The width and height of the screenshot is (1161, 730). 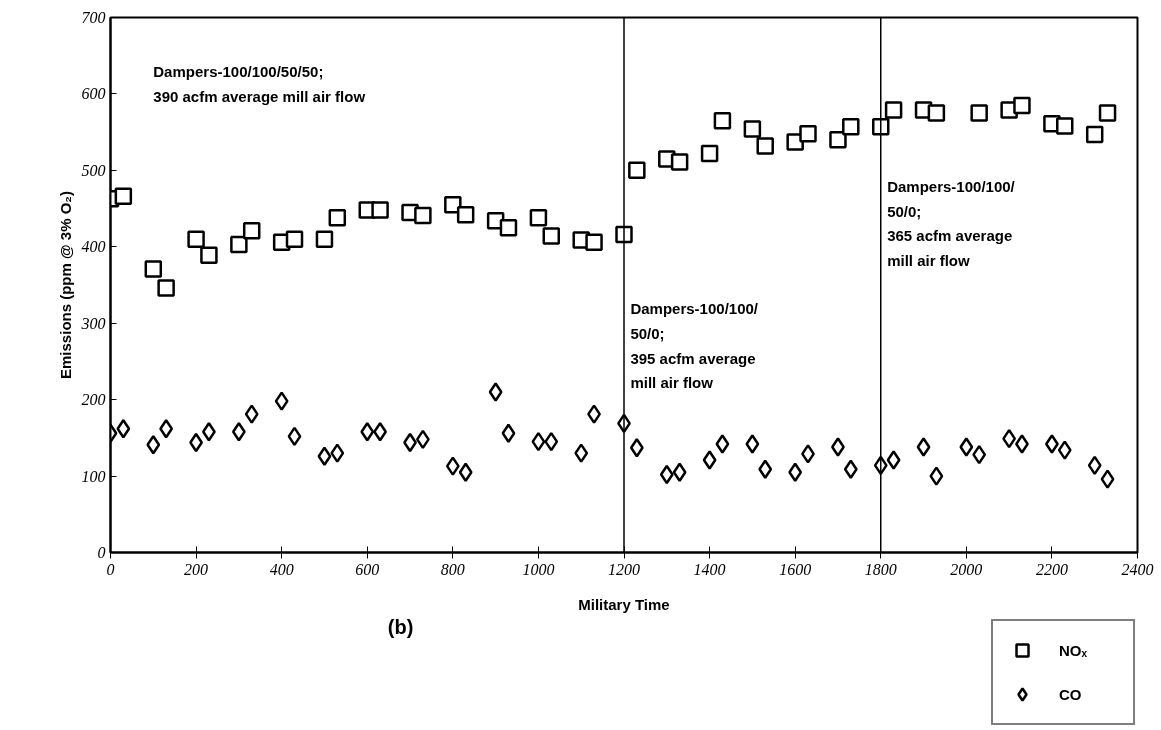 I want to click on x-tick-label: 2200, so click(x=1051, y=569).